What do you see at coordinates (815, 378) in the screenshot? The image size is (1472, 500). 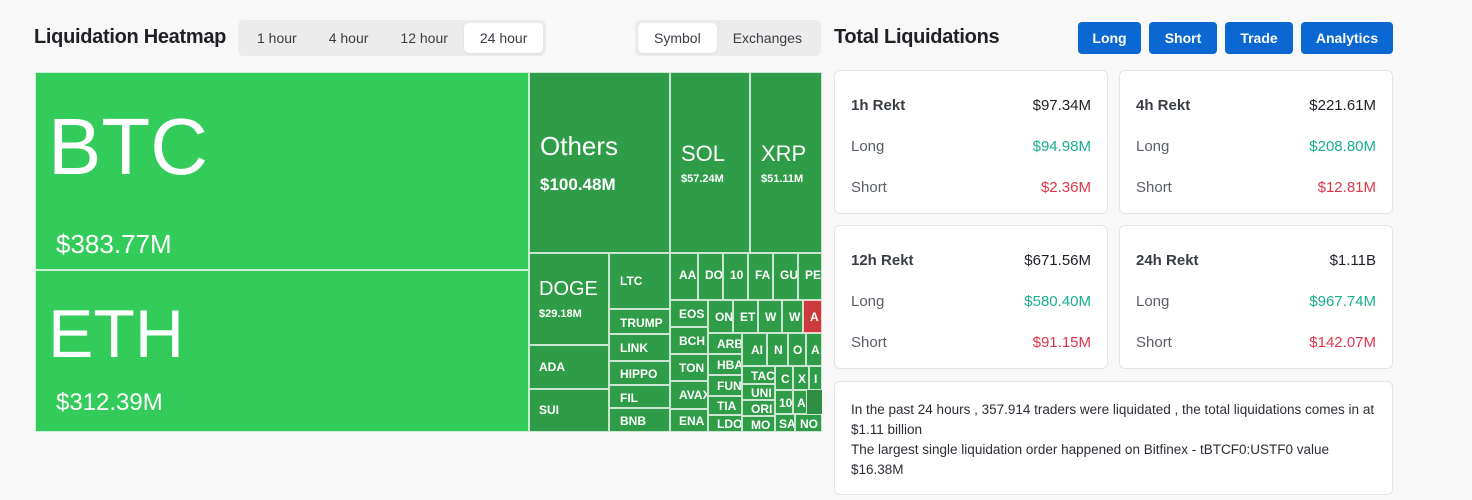 I see `heatmap-tile-i: I` at bounding box center [815, 378].